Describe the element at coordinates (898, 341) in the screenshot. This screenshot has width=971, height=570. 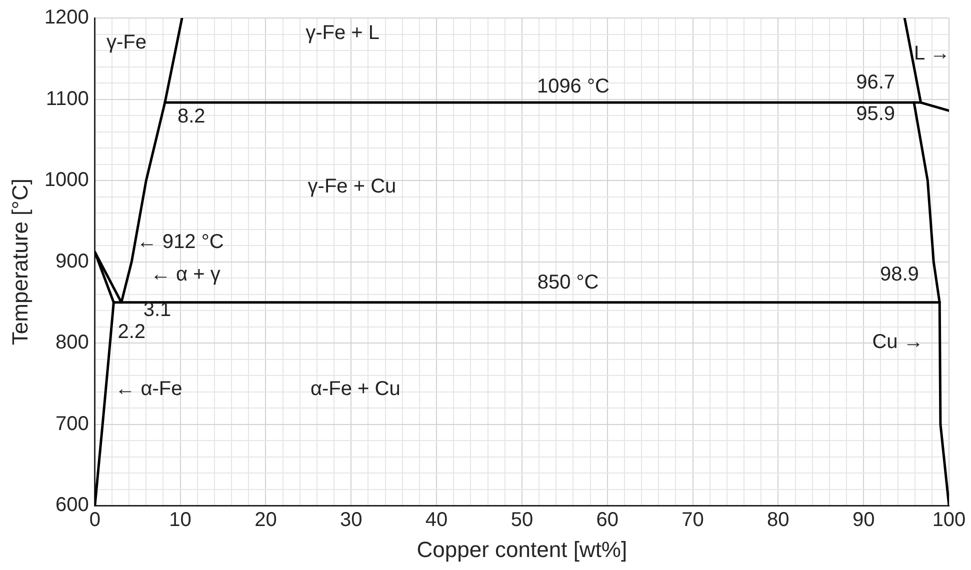
I see `annotation: Cu →` at that location.